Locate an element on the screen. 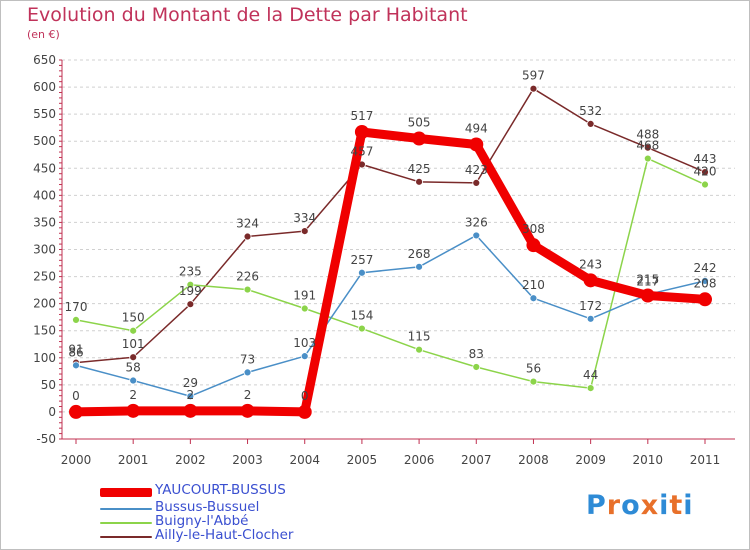 This screenshot has height=550, width=750. data-label: 308 is located at coordinates (533, 229).